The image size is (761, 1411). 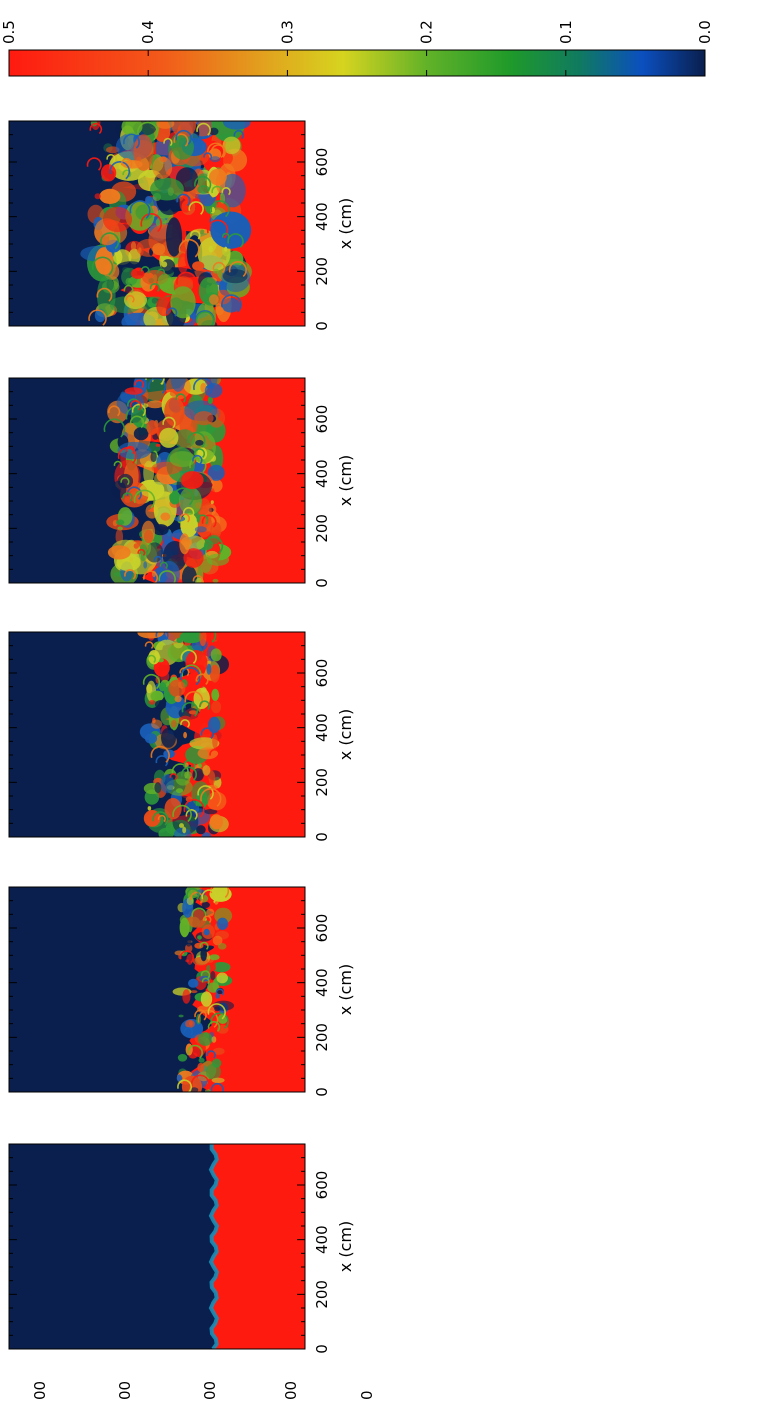 I want to click on panel-snapshot-5: 0 200 400 600 x (cm), so click(x=181, y=225).